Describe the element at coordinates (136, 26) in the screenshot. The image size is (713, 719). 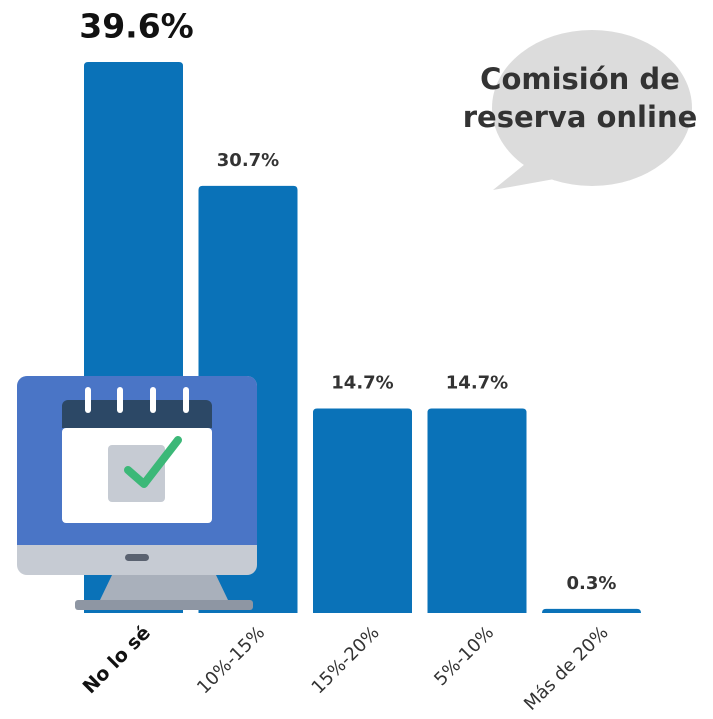
I see `value-label: 39.6%` at that location.